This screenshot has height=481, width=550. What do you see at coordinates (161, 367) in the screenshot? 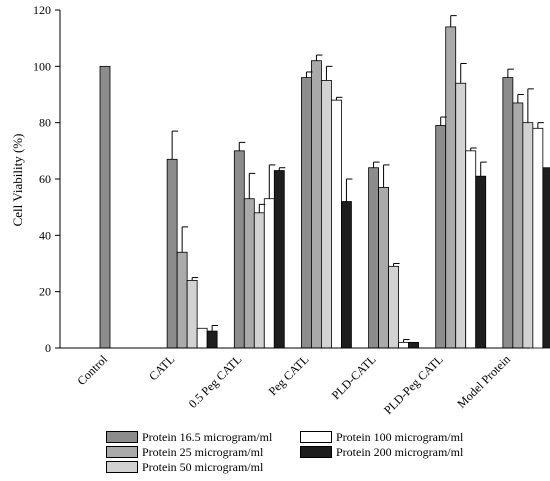
I see `x-tick-label-catl: CATL` at bounding box center [161, 367].